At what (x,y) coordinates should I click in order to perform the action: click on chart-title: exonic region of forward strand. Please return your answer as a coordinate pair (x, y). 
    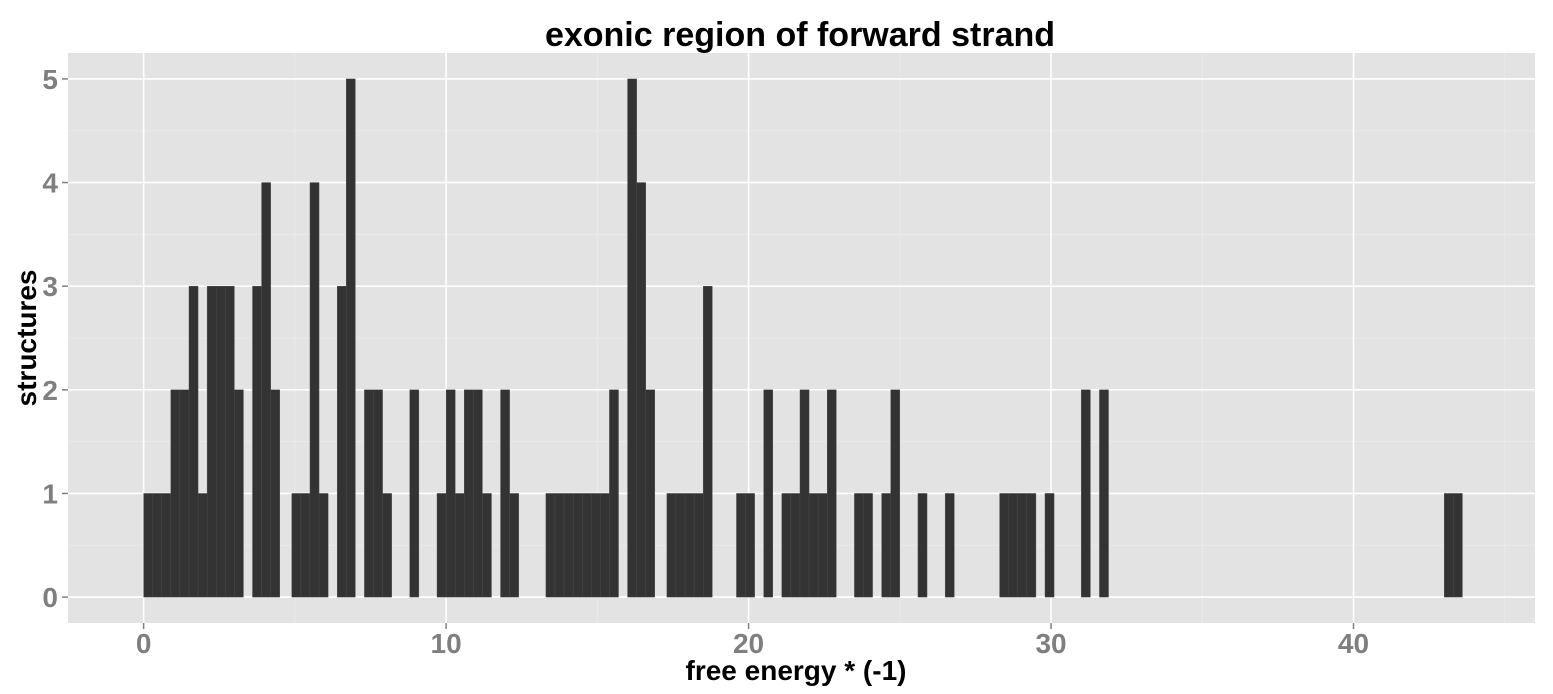
    Looking at the image, I should click on (800, 35).